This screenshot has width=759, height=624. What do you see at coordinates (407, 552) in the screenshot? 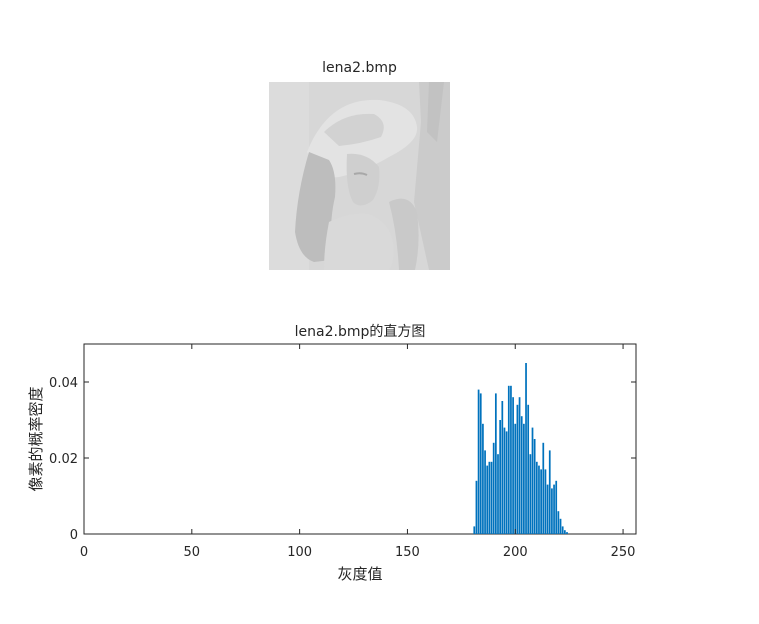
I see `x-tick-label: 150` at bounding box center [407, 552].